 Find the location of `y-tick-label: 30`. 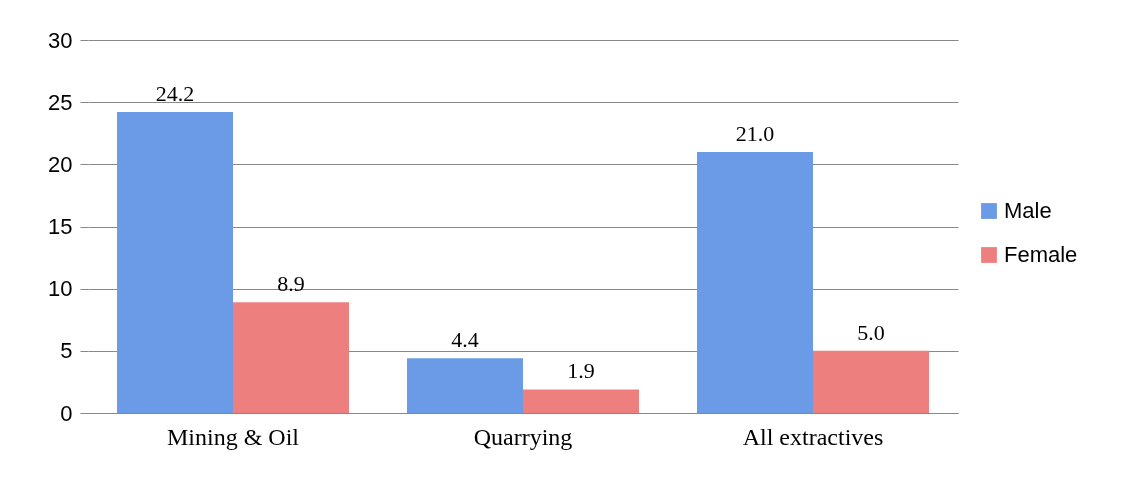

y-tick-label: 30 is located at coordinates (60, 40).